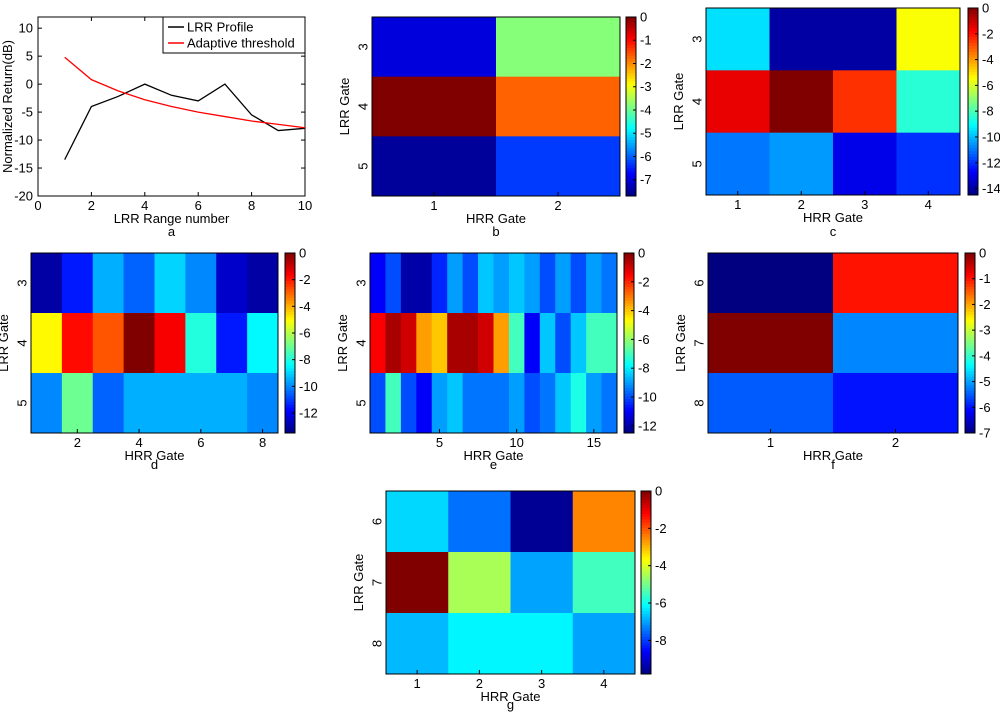 The image size is (1000, 718). What do you see at coordinates (185, 92) in the screenshot?
I see `series-line-adaptive-threshold` at bounding box center [185, 92].